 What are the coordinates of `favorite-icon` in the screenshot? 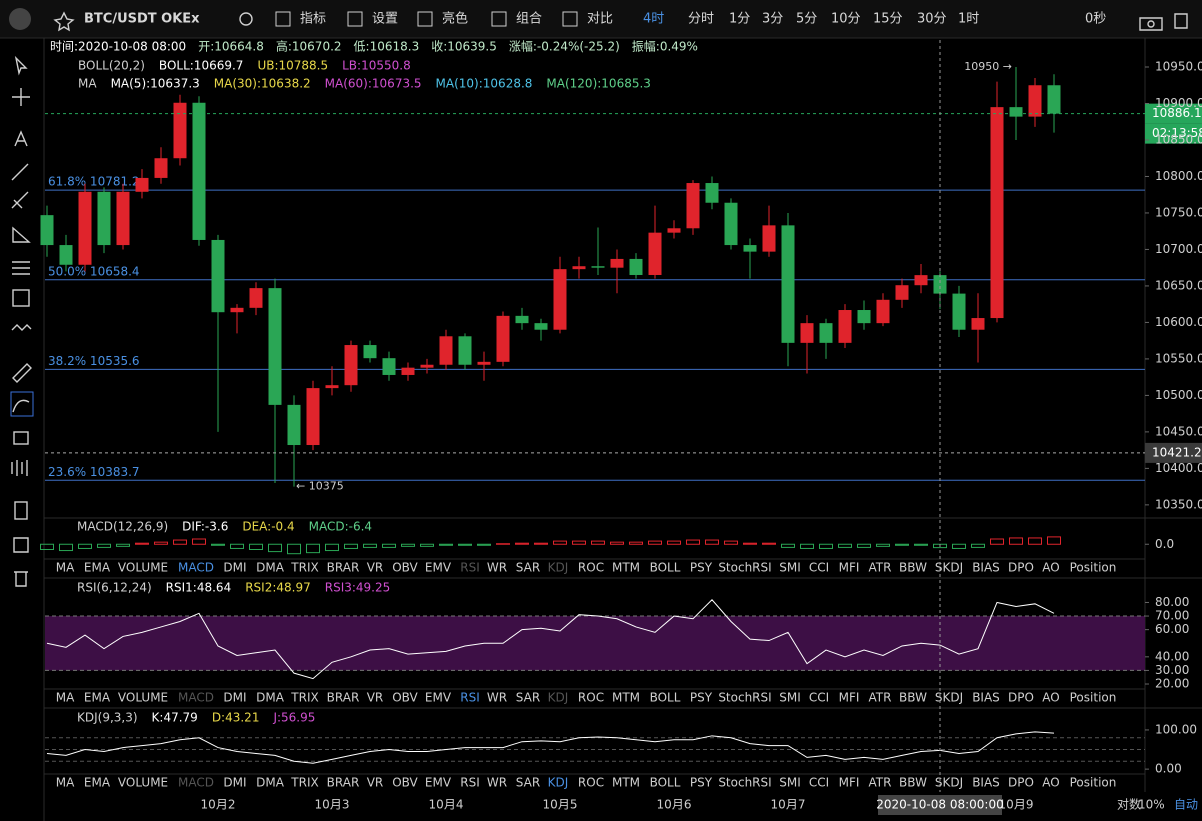 It's located at (64, 21).